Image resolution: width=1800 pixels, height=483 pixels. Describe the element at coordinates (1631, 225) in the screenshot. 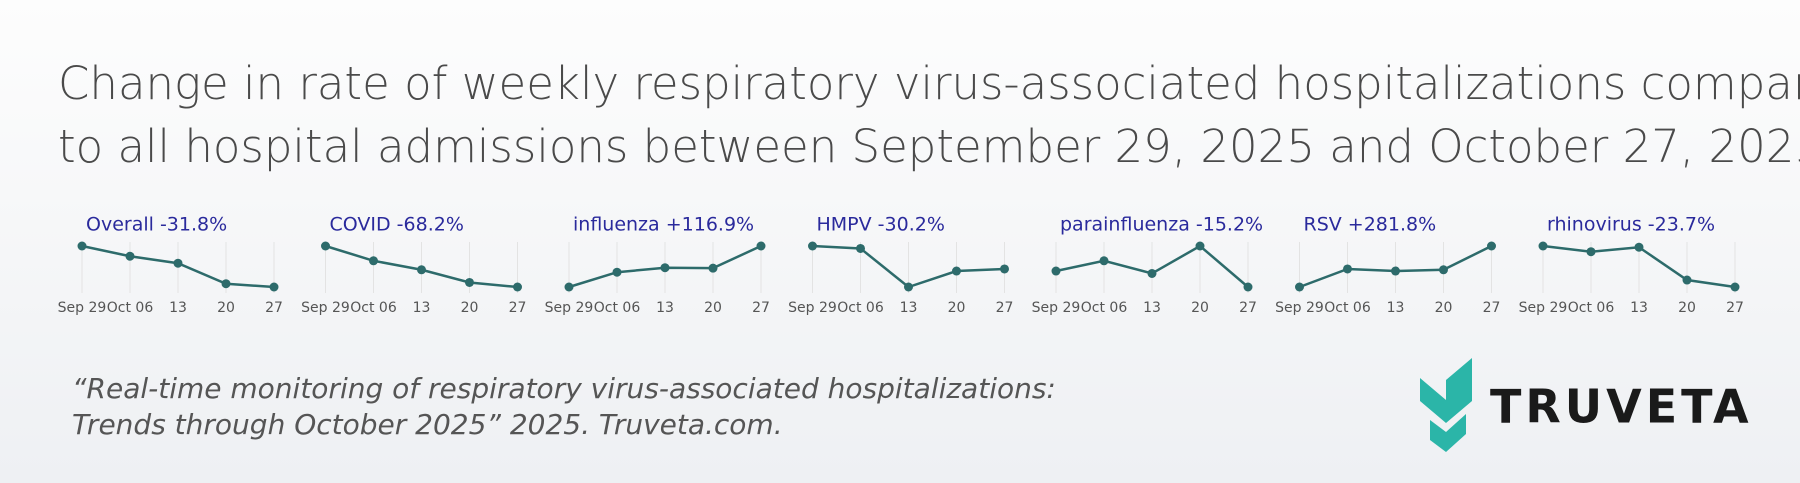

I see `panel-title: rhinovirus -23.7%` at that location.